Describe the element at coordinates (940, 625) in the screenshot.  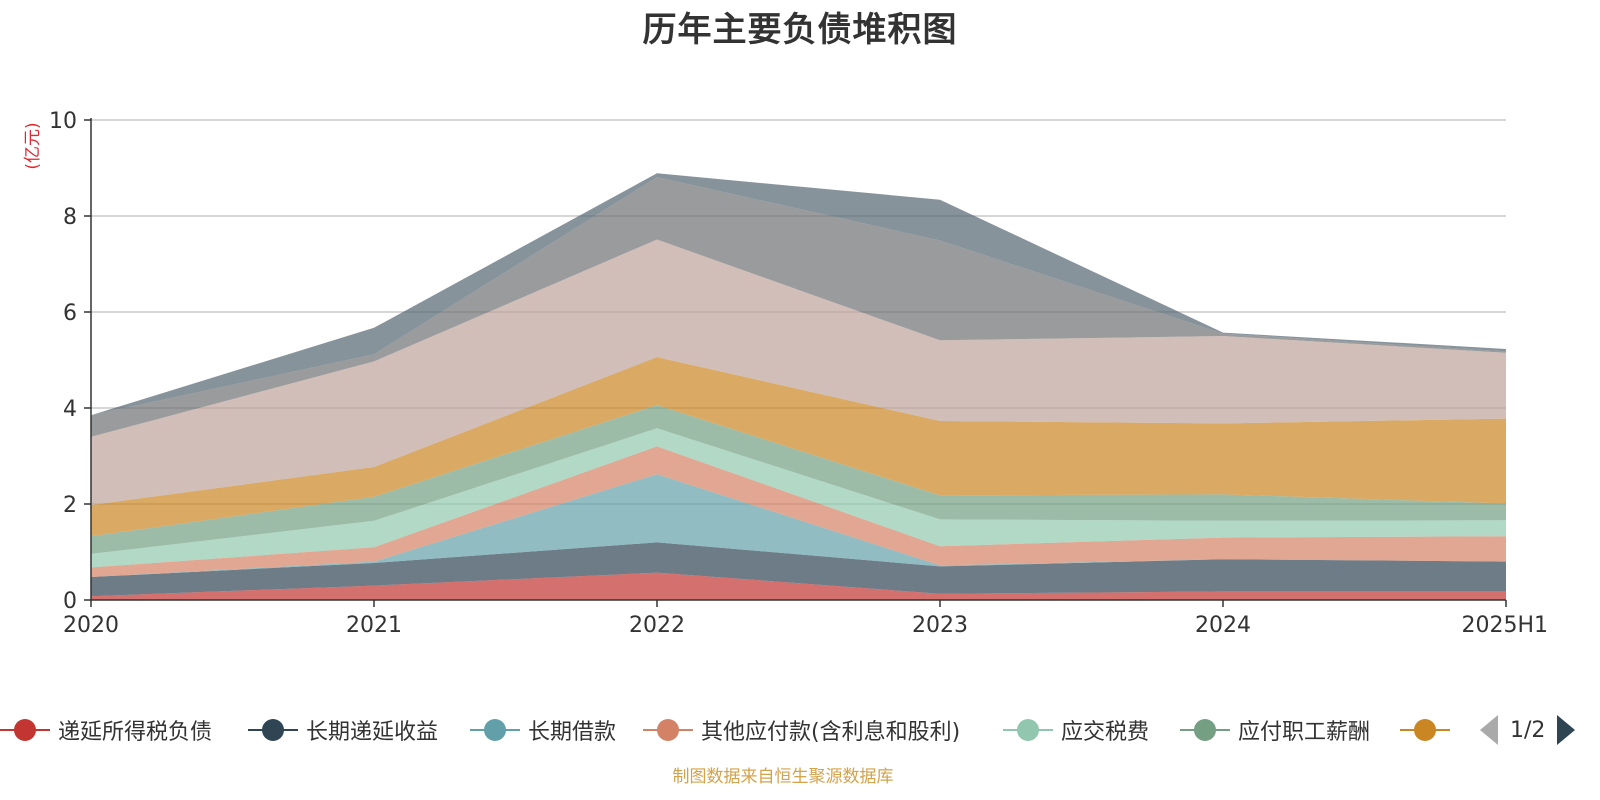
I see `x-tick-label: 2023` at that location.